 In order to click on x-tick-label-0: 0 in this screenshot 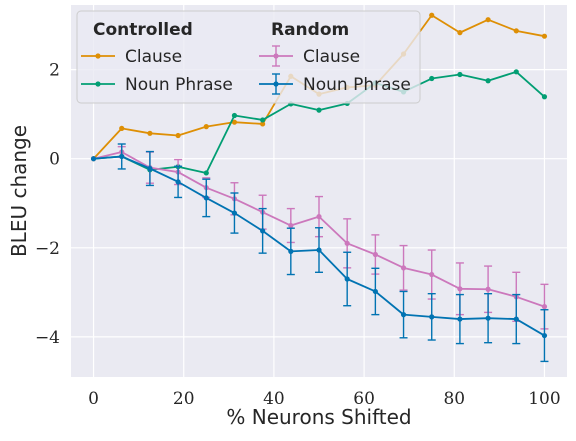, I will do `click(93, 399)`.